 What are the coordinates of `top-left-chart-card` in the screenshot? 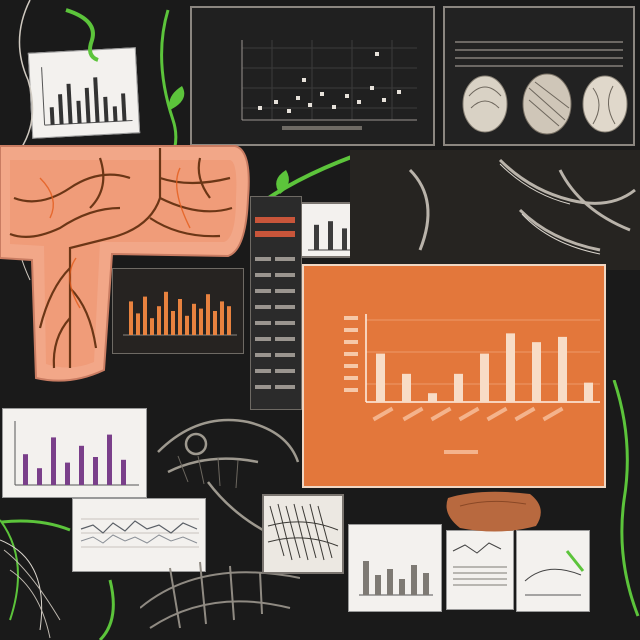 It's located at (84, 93).